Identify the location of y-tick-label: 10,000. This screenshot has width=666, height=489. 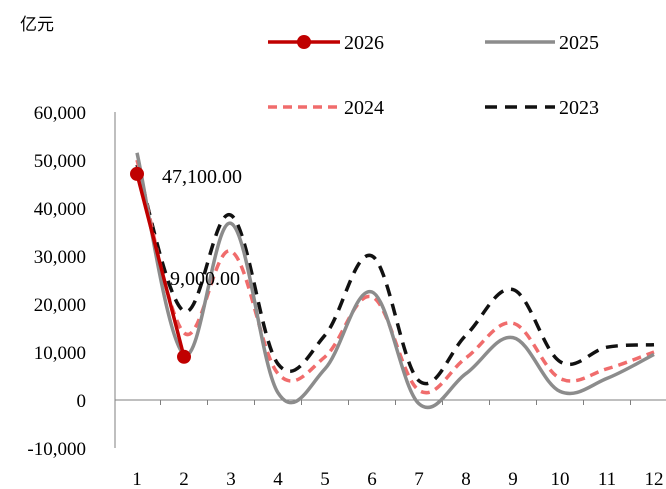
(60, 353).